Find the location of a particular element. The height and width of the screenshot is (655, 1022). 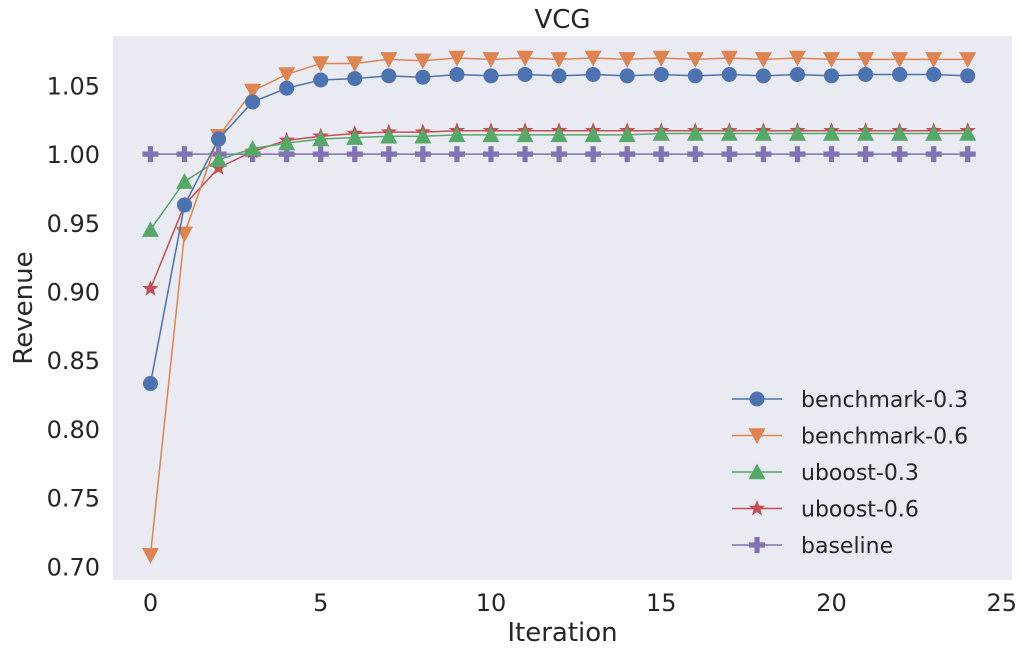

y-tick-label: 0.95 is located at coordinates (73, 224).